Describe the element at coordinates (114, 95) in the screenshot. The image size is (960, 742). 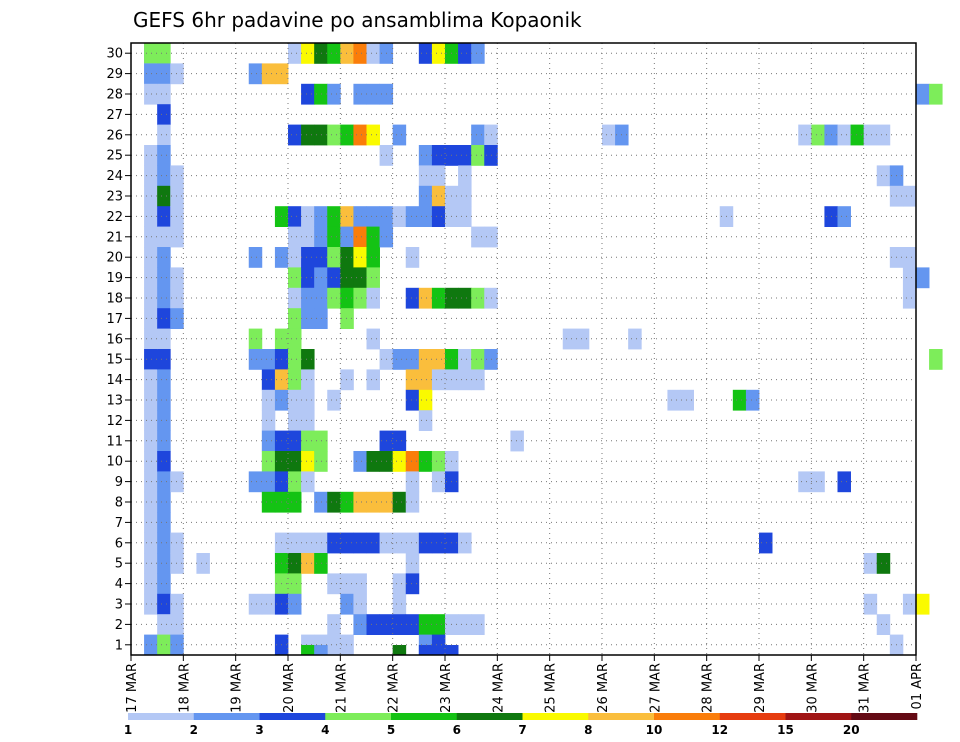
I see `y-tick-label: 28` at that location.